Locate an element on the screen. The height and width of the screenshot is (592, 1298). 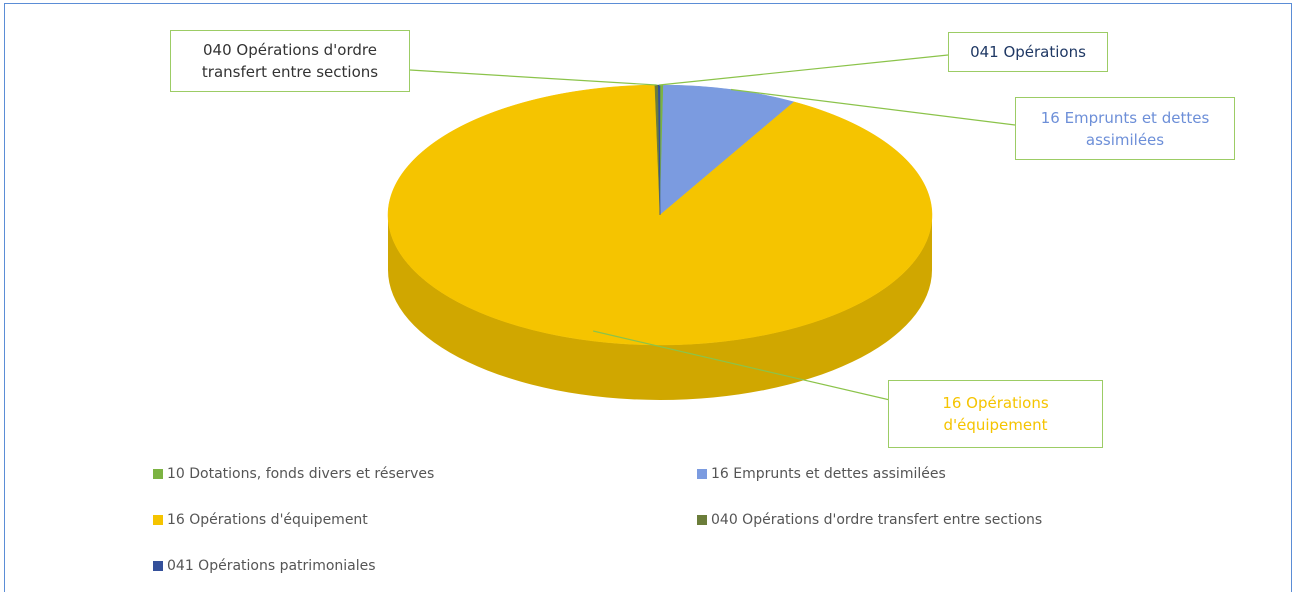
legend-label: 041 Opérations patrimoniales is located at coordinates (271, 566).